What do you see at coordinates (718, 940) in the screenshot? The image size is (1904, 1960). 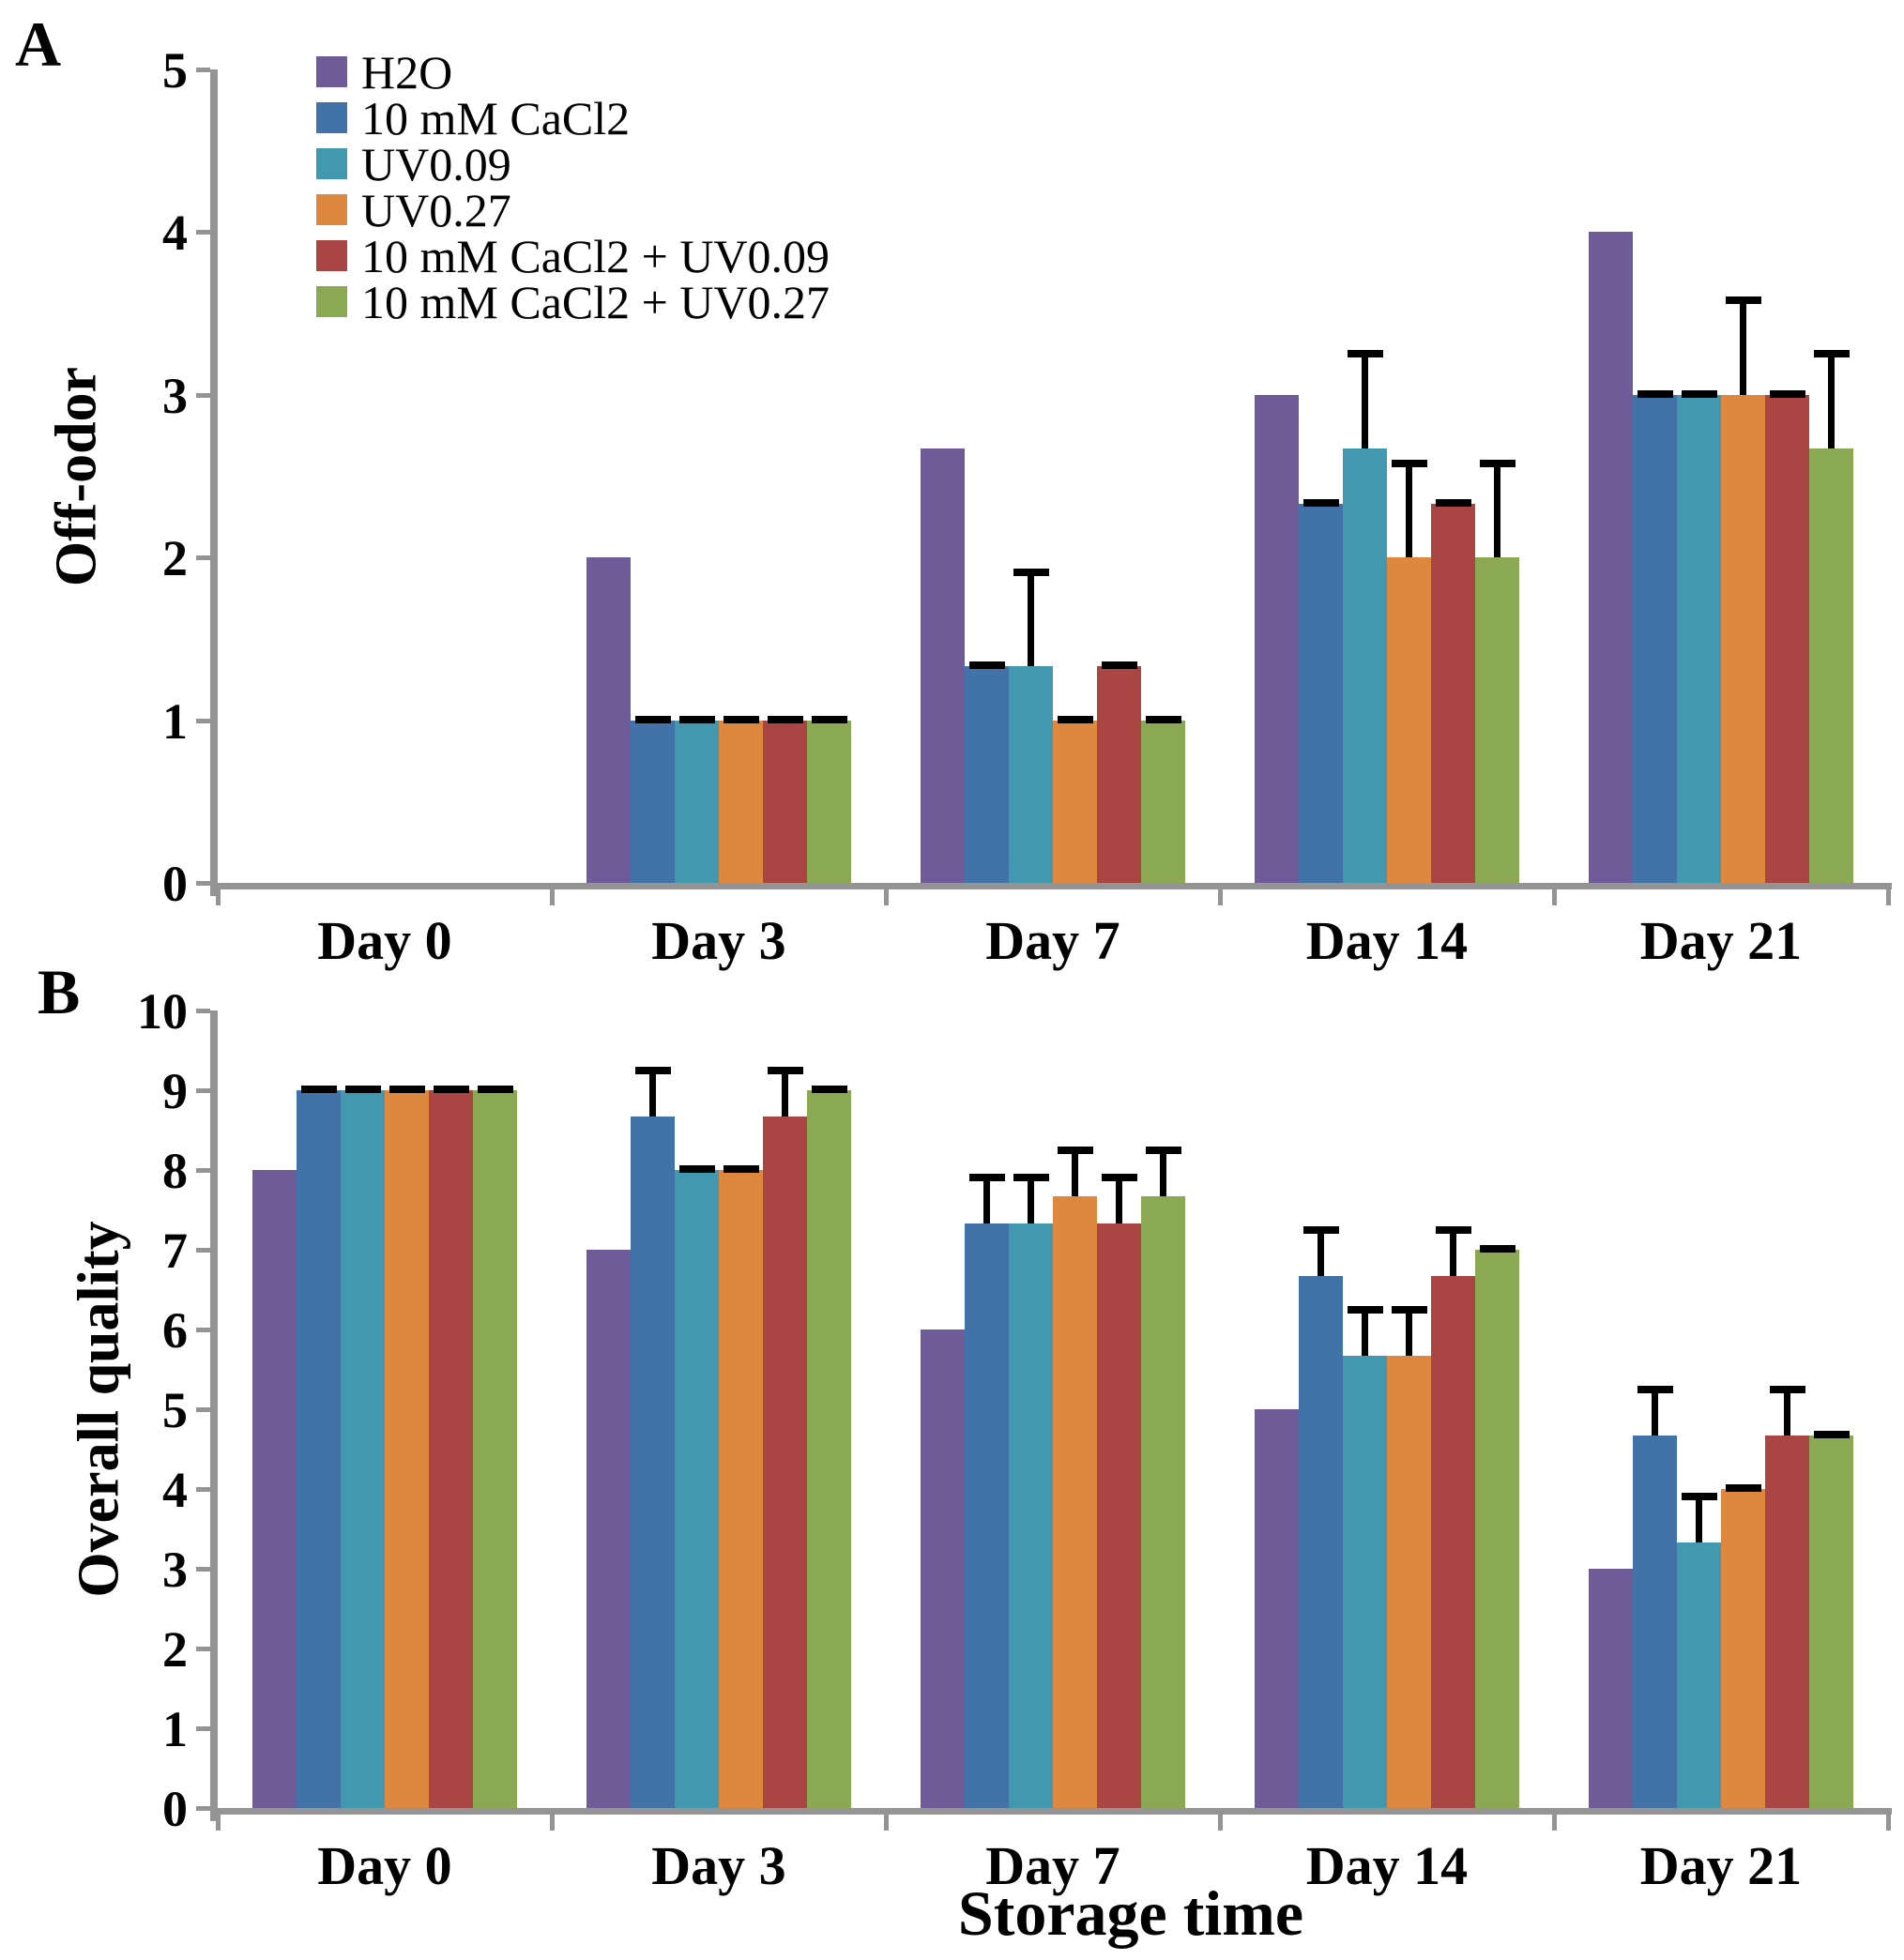 I see `x-category-label: Day 3` at bounding box center [718, 940].